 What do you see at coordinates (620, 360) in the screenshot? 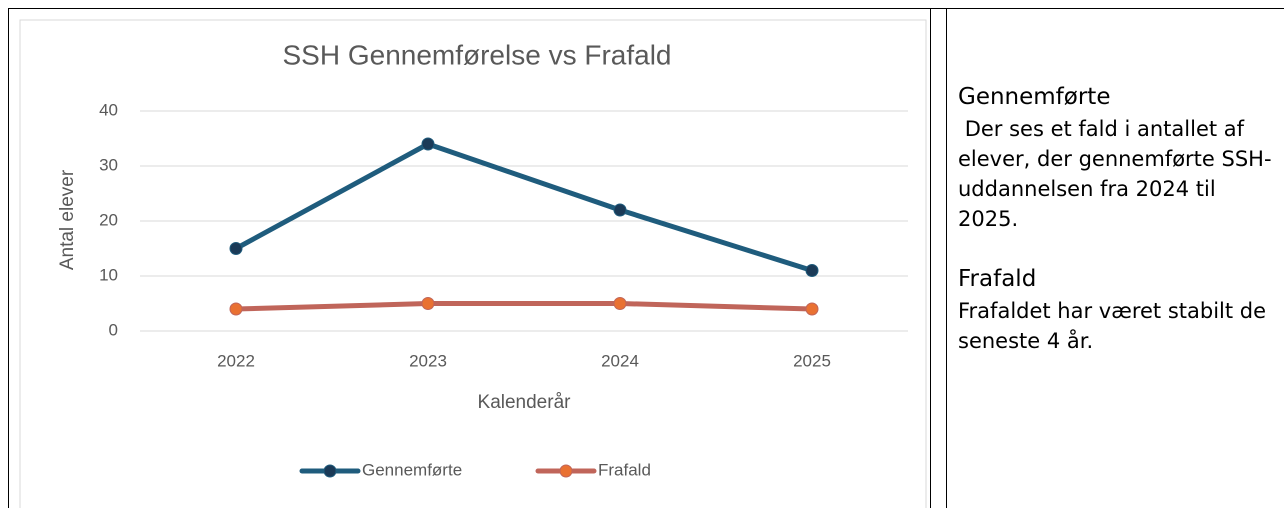
I see `x-tick-label: 2024` at bounding box center [620, 360].